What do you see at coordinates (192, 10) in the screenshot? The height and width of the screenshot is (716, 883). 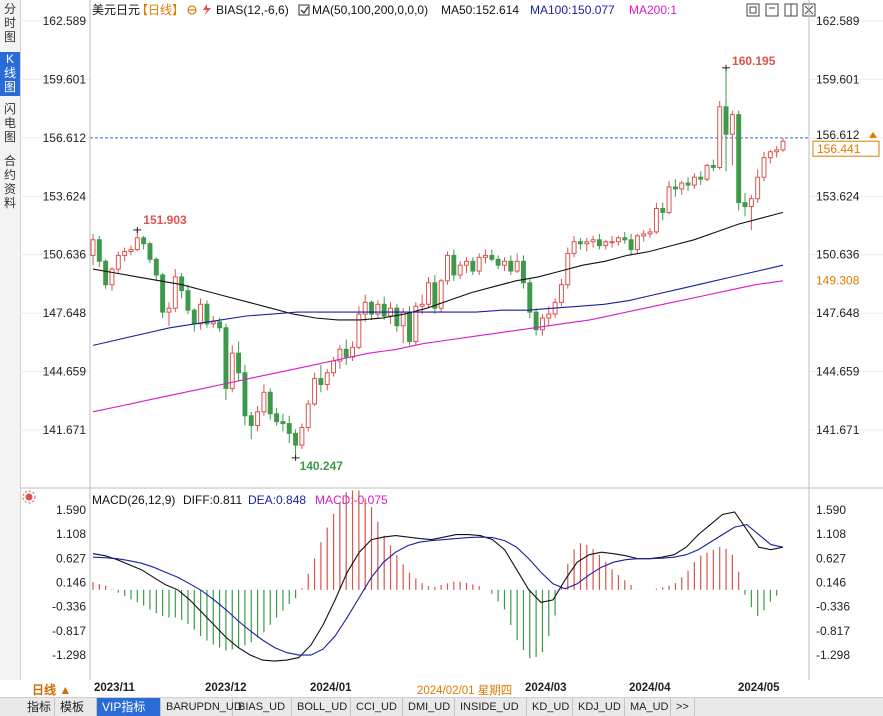 I see `refresh-icon` at bounding box center [192, 10].